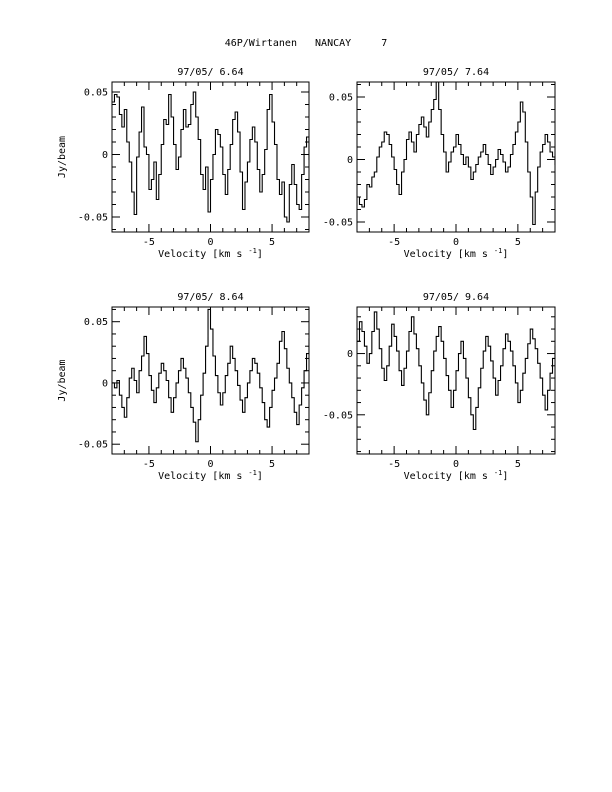  I want to click on panel-title: 97/05/ 6.64, so click(210, 72).